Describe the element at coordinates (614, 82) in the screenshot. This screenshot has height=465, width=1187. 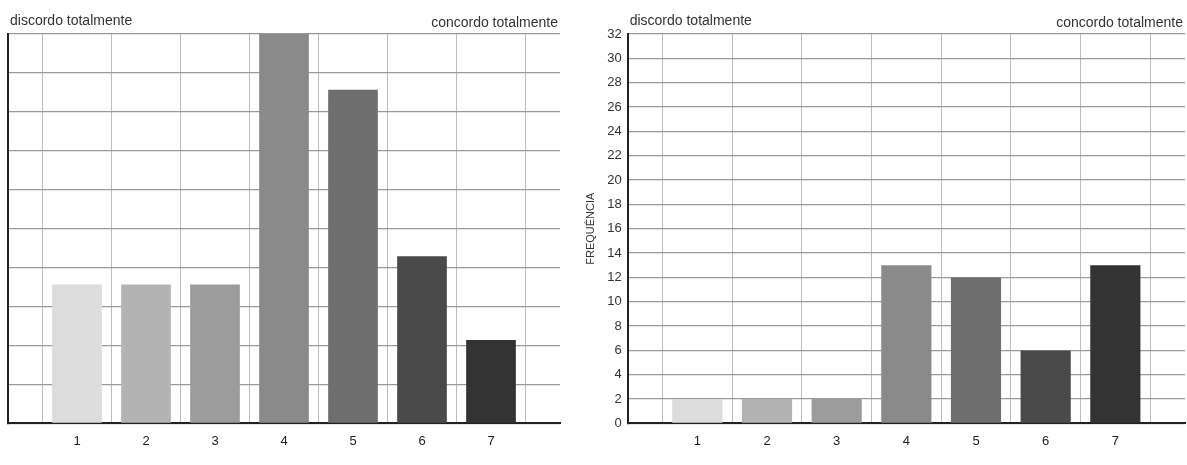
I see `y-tick-label: 28` at that location.